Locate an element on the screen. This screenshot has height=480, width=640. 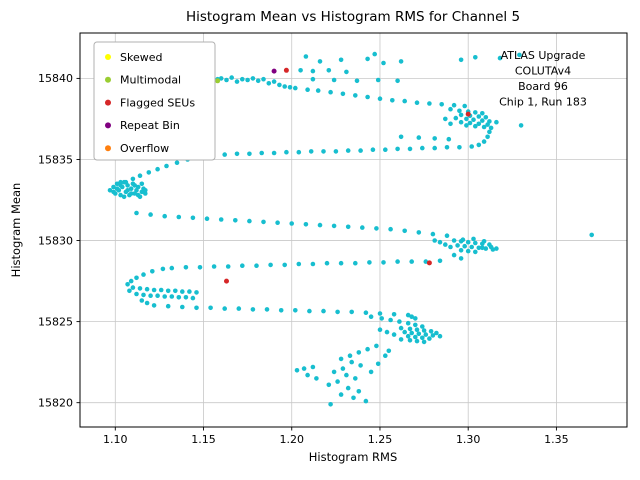
annotation-line: Board 96 is located at coordinates (543, 86).